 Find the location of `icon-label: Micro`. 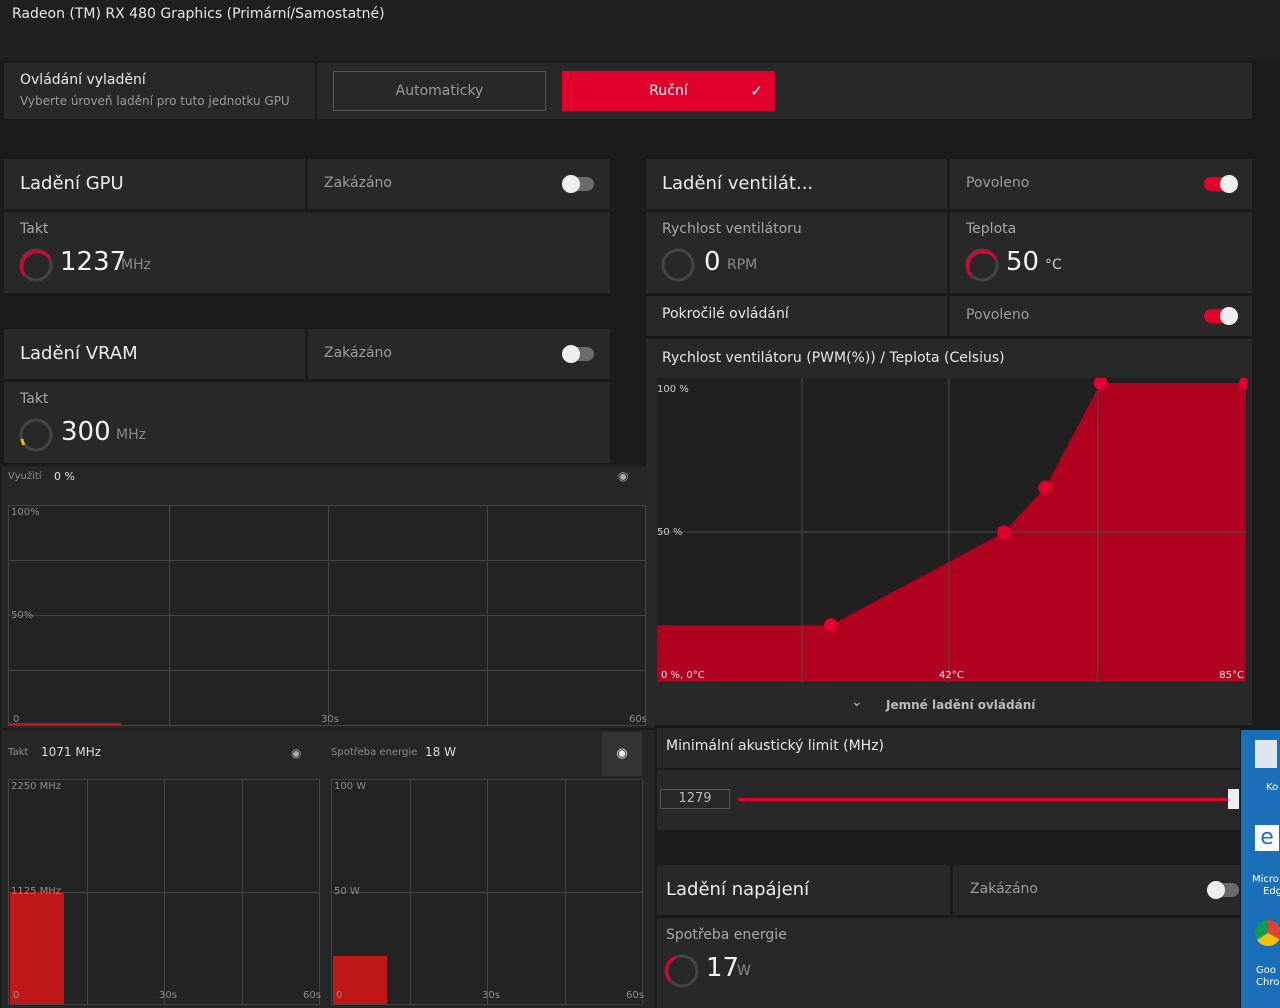

icon-label: Micro is located at coordinates (1265, 879).